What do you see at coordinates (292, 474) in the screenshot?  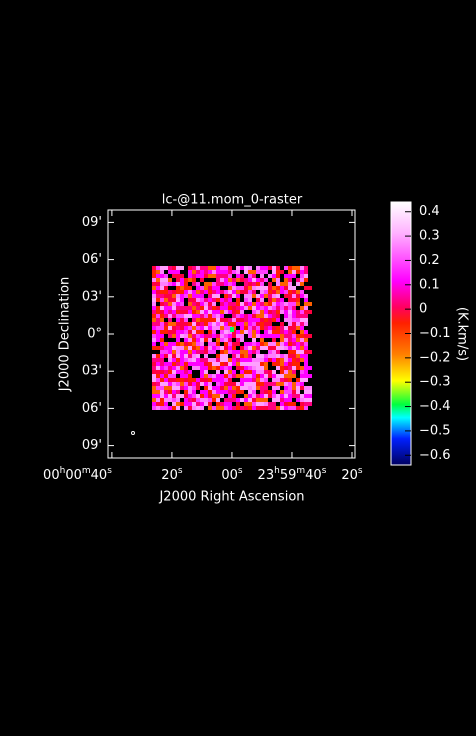 I see `x-tick-label: 23h59m40s` at bounding box center [292, 474].